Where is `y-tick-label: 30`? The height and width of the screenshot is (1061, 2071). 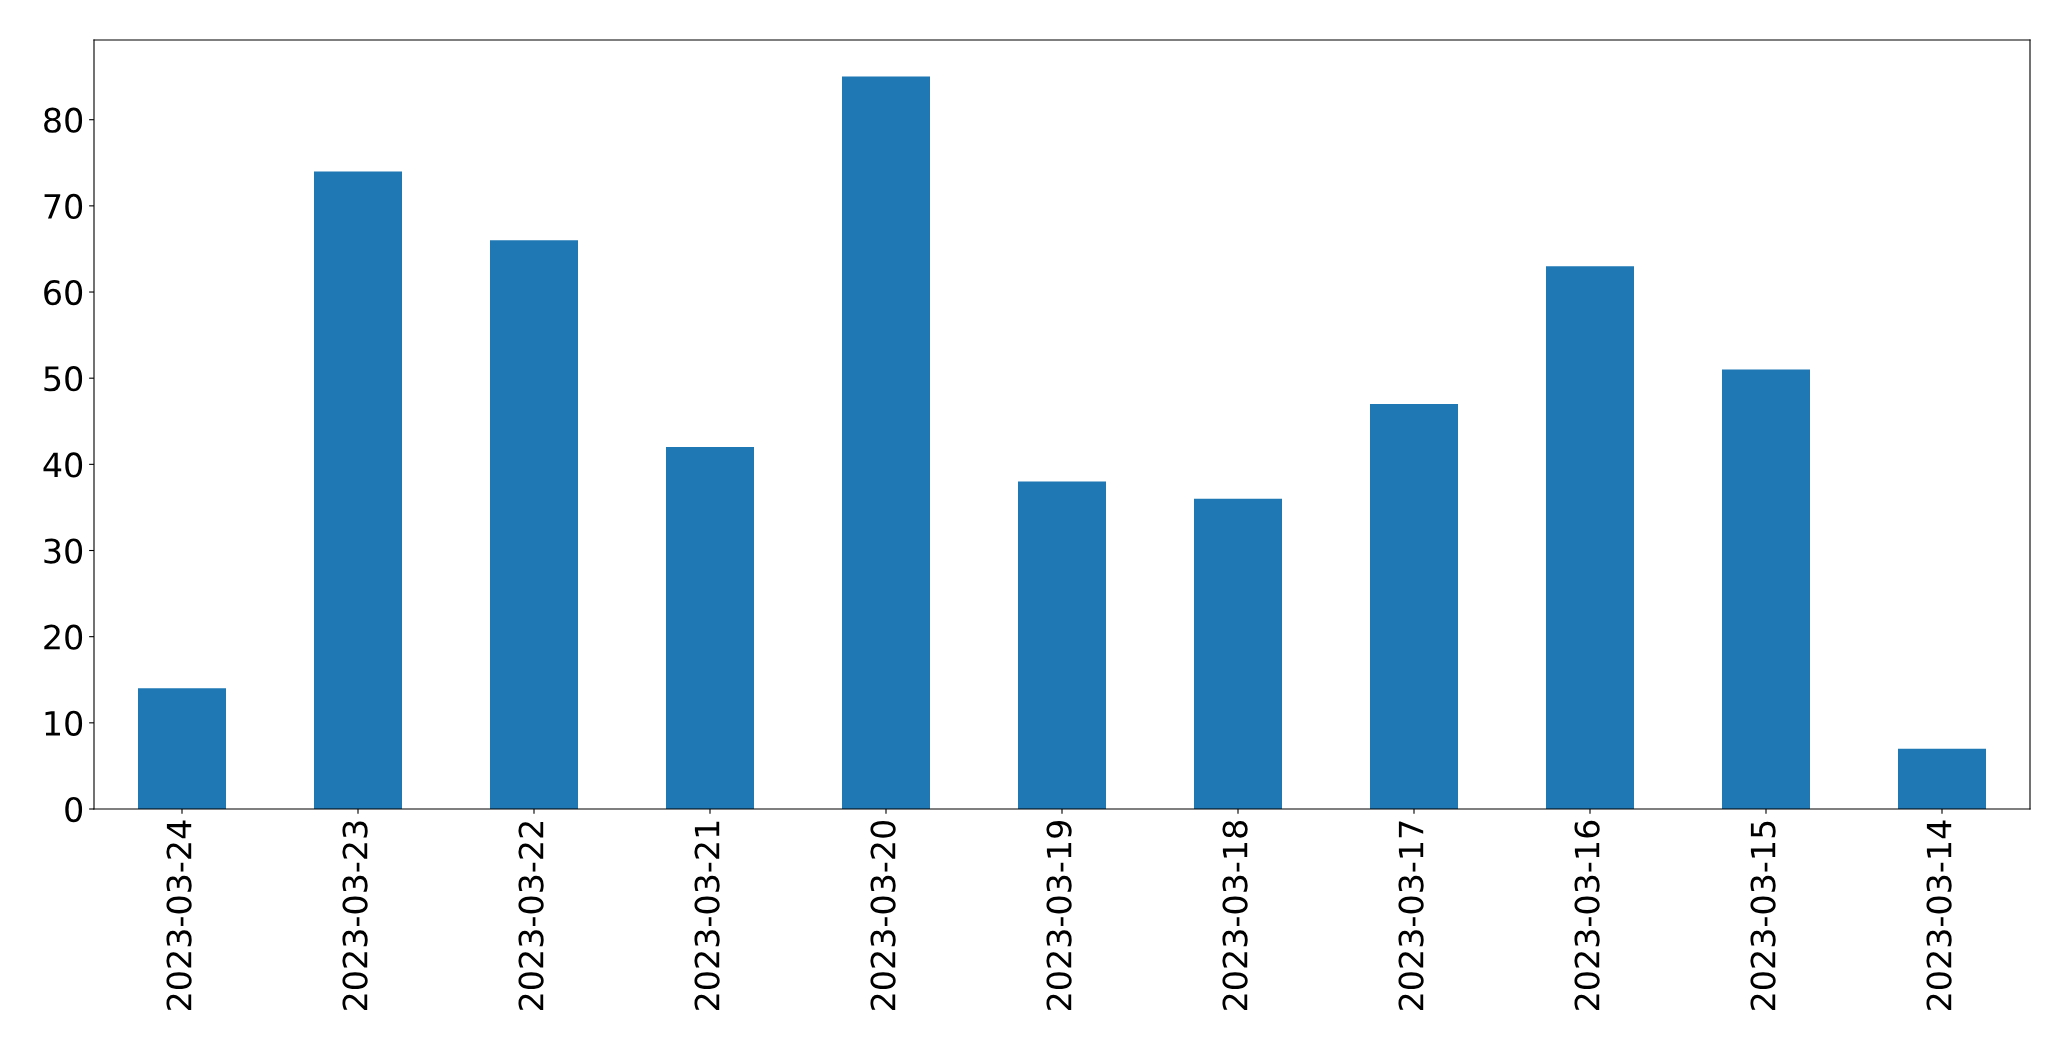 y-tick-label: 30 is located at coordinates (63, 551).